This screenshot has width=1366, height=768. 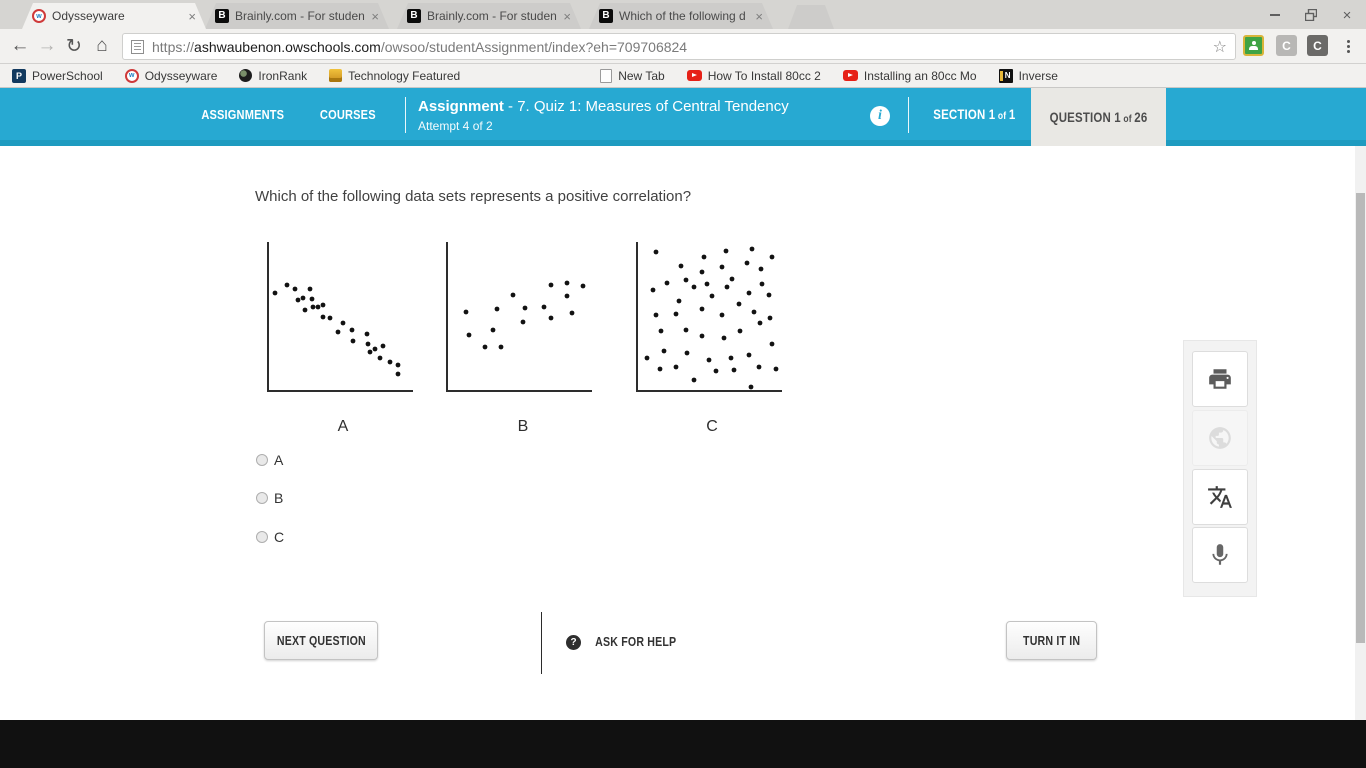 What do you see at coordinates (641, 75) in the screenshot?
I see `bookmark-label: New Tab` at bounding box center [641, 75].